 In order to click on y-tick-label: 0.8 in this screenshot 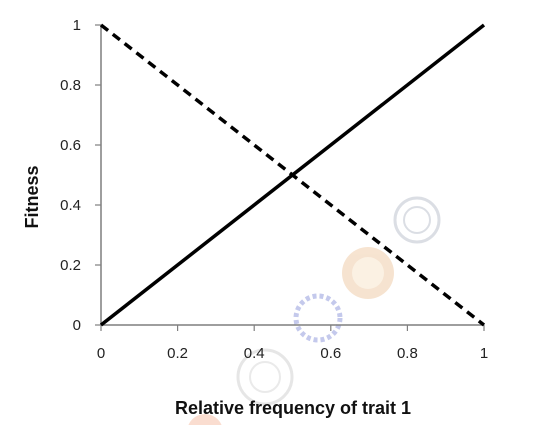, I will do `click(70, 85)`.